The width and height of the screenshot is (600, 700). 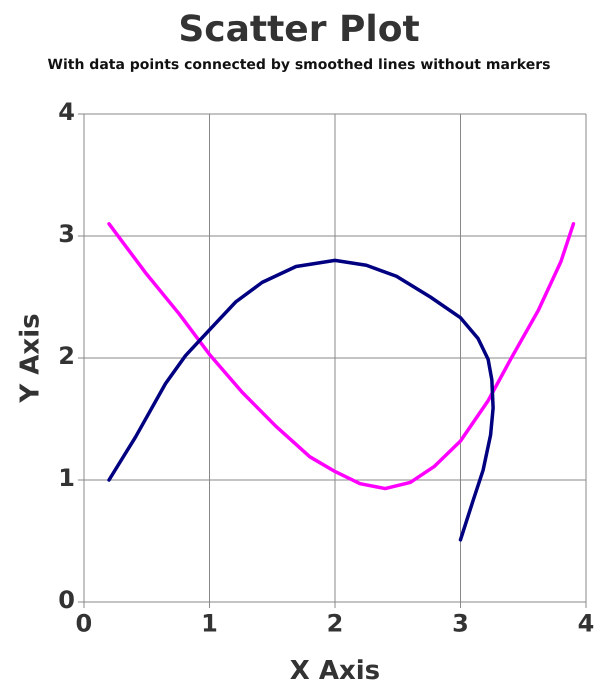 What do you see at coordinates (299, 65) in the screenshot?
I see `chart-subtitle: With data points connected by smoothed lines without markers` at bounding box center [299, 65].